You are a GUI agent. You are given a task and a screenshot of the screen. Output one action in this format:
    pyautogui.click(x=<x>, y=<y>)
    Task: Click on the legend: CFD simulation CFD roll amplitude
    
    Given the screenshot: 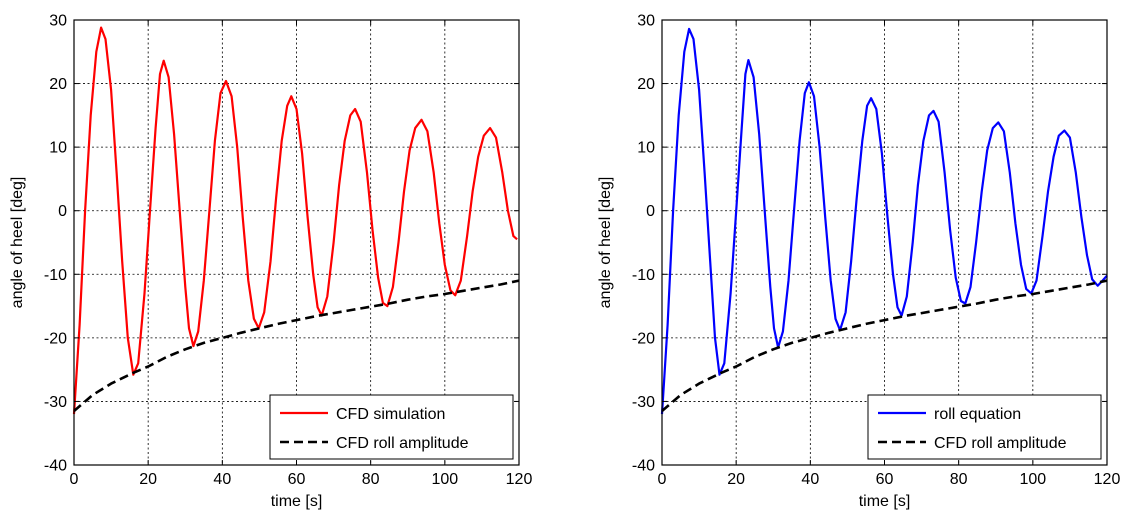 What is the action you would take?
    pyautogui.click(x=391, y=427)
    